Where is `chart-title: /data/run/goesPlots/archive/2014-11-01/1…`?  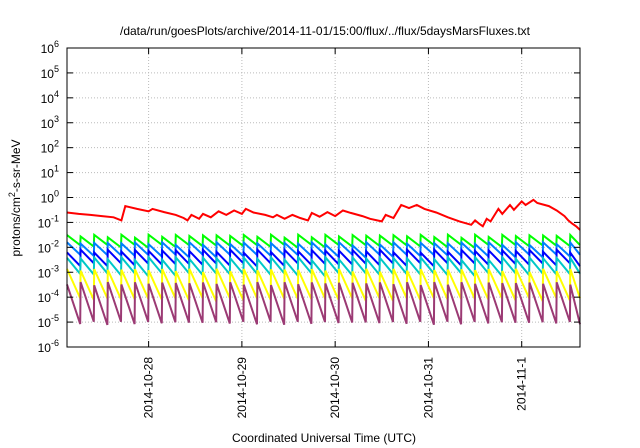 chart-title: /data/run/goesPlots/archive/2014-11-01/1… is located at coordinates (325, 31).